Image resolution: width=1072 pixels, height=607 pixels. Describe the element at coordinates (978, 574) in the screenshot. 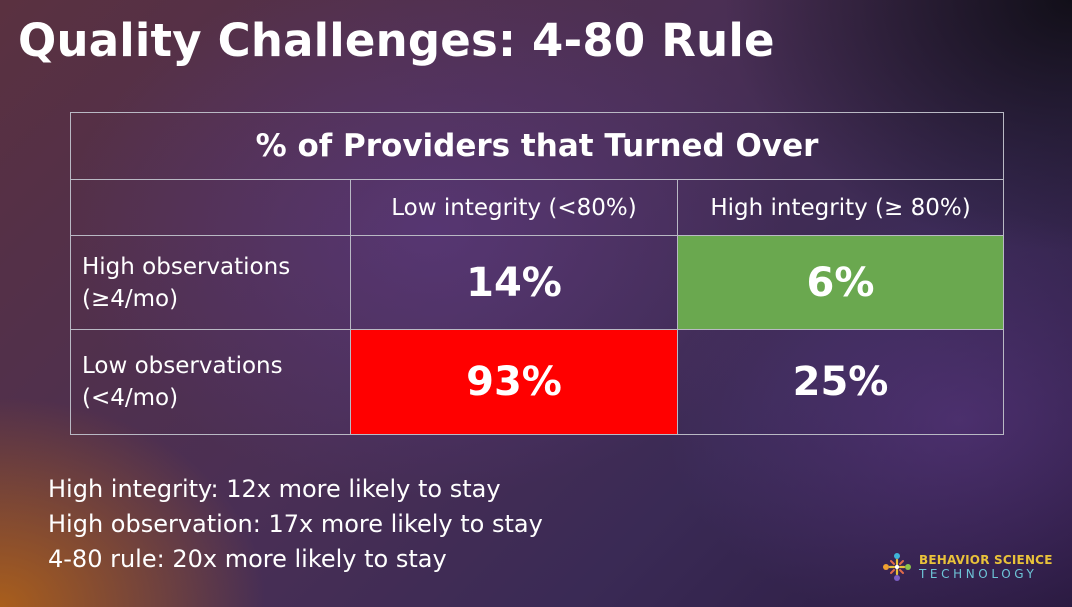

I see `logo-line-2: TECHNOLOGY` at that location.